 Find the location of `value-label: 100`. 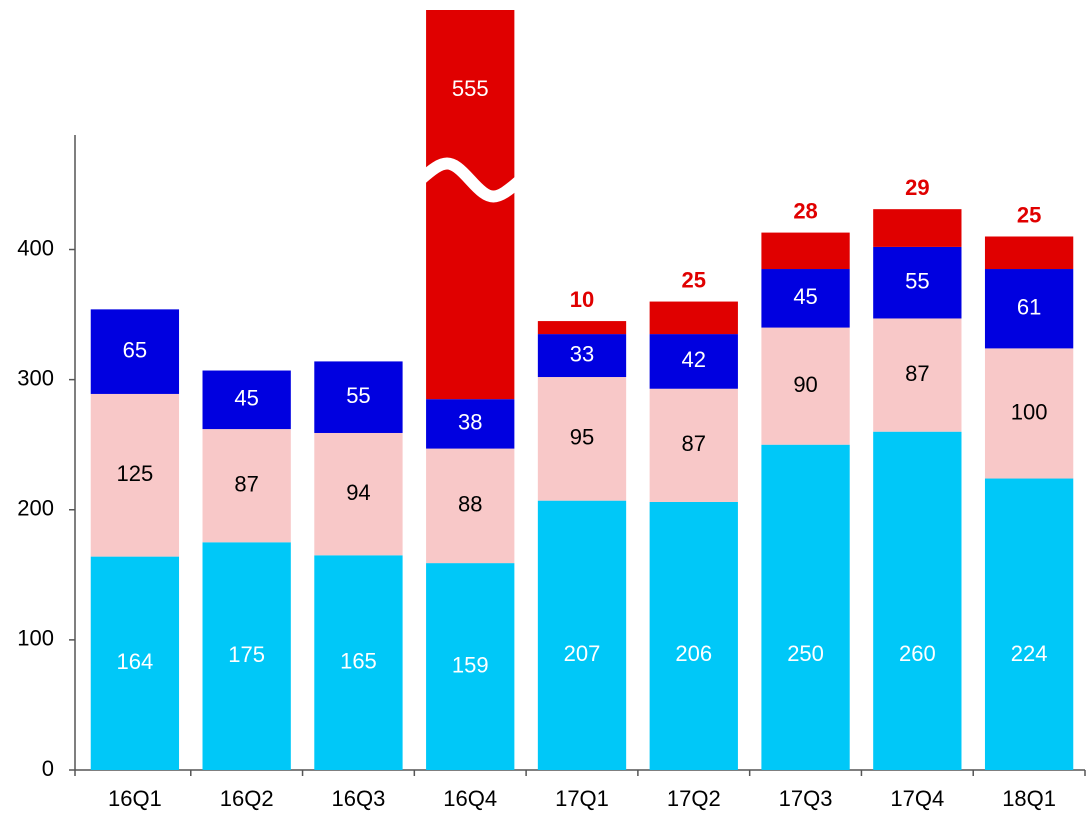

value-label: 100 is located at coordinates (1029, 411).